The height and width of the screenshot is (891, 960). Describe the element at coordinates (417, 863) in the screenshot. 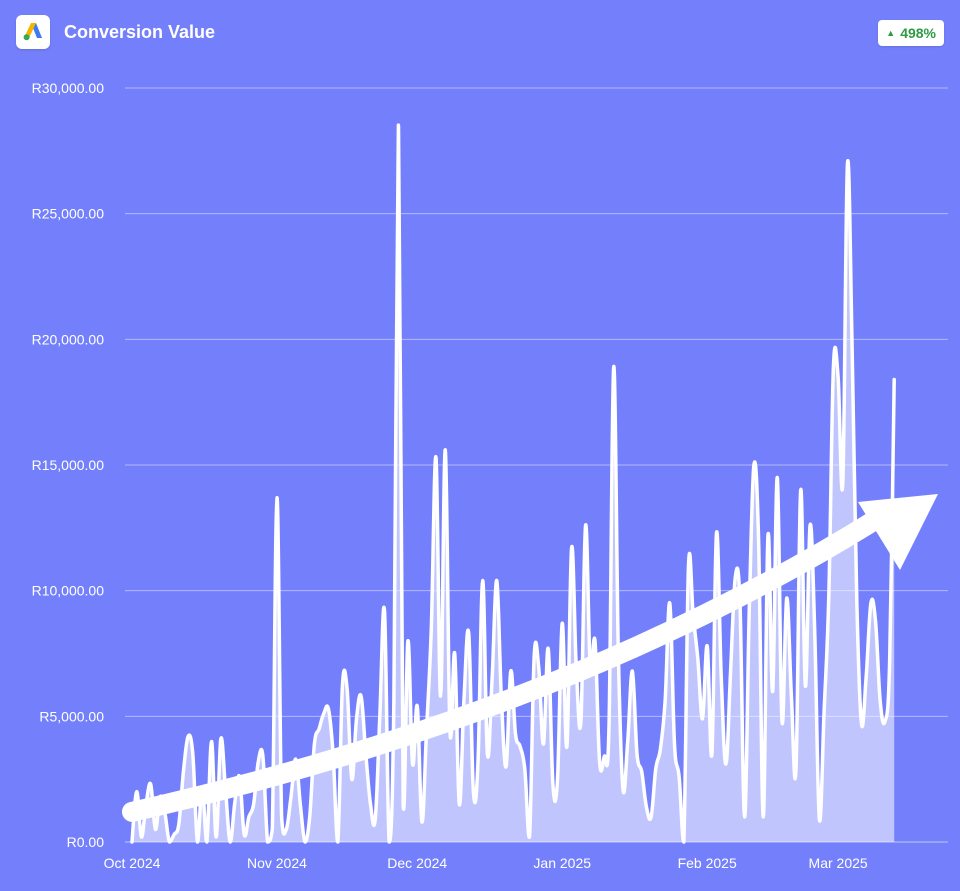

I see `x-tick-label: Dec 2024` at that location.